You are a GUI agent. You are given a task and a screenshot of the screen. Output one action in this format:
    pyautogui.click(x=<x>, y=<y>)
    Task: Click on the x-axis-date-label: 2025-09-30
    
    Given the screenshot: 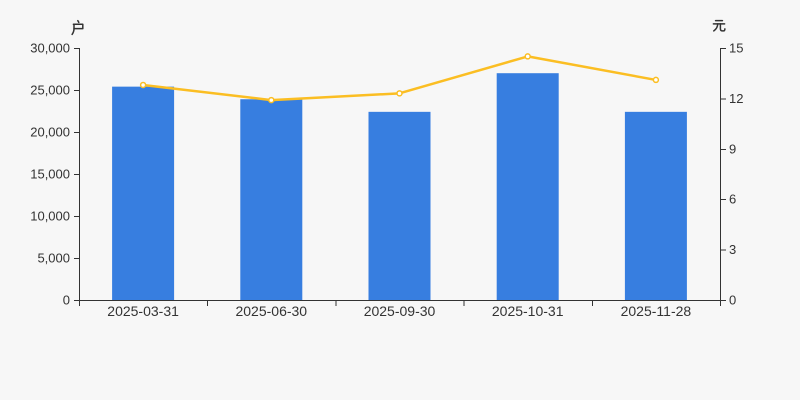 What is the action you would take?
    pyautogui.click(x=400, y=311)
    